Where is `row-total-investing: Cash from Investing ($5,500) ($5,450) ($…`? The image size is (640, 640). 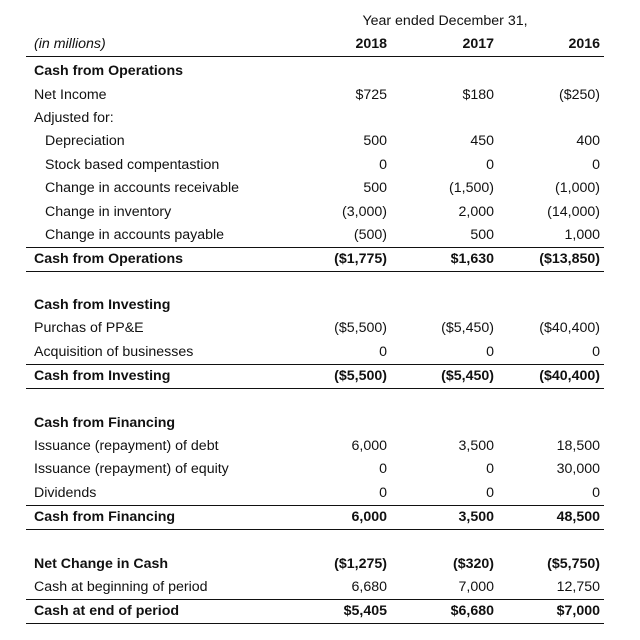
row-total-investing: Cash from Investing ($5,500) ($5,450) ($… is located at coordinates (315, 376).